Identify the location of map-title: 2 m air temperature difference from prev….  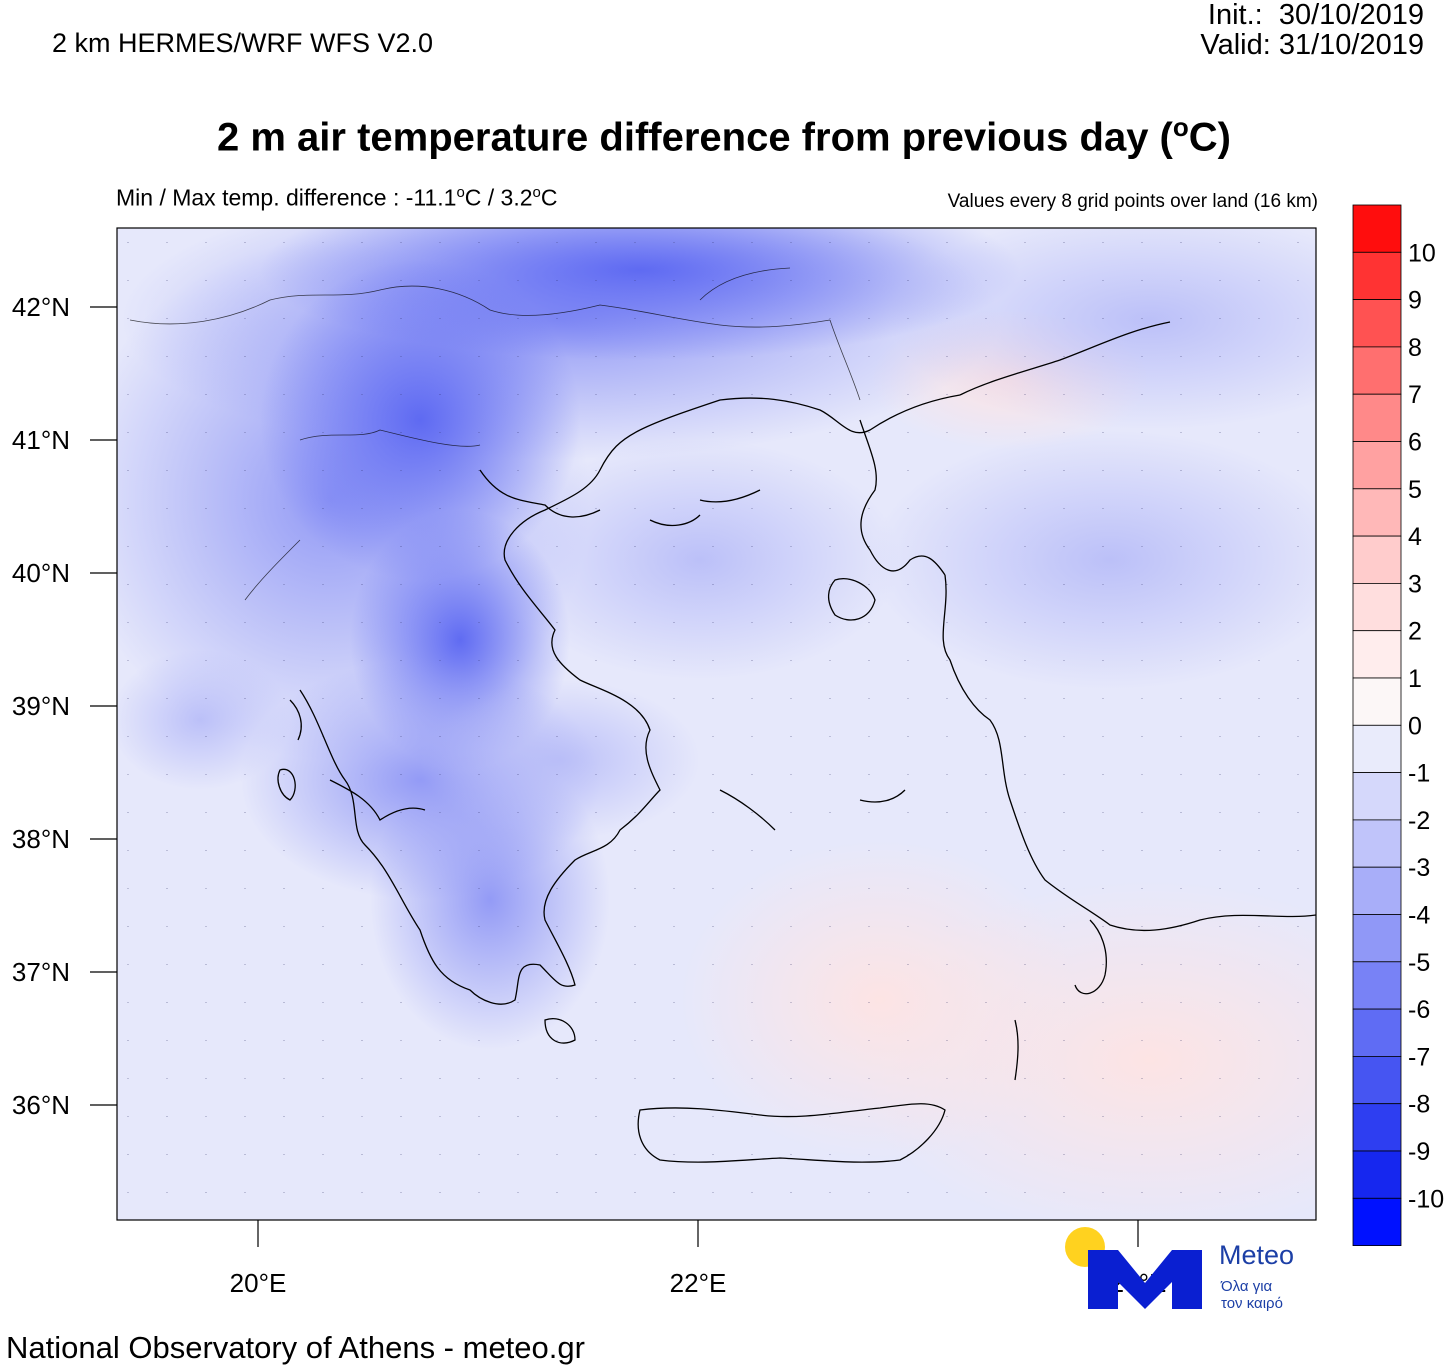
(724, 136).